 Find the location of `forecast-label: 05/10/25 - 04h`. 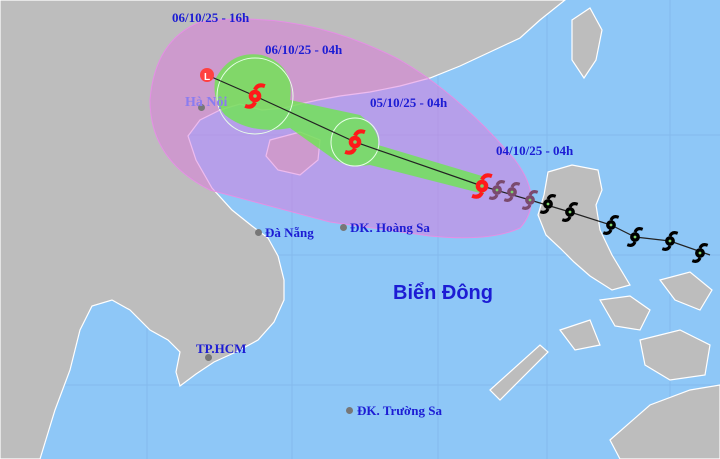

forecast-label: 05/10/25 - 04h is located at coordinates (409, 102).